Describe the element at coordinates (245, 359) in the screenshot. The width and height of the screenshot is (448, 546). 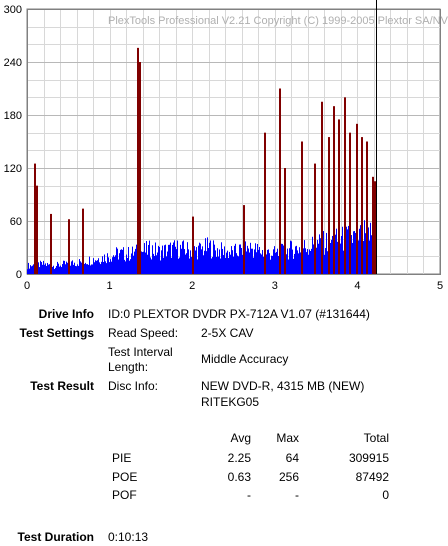
I see `test-interval-value: Middle Accuracy` at that location.